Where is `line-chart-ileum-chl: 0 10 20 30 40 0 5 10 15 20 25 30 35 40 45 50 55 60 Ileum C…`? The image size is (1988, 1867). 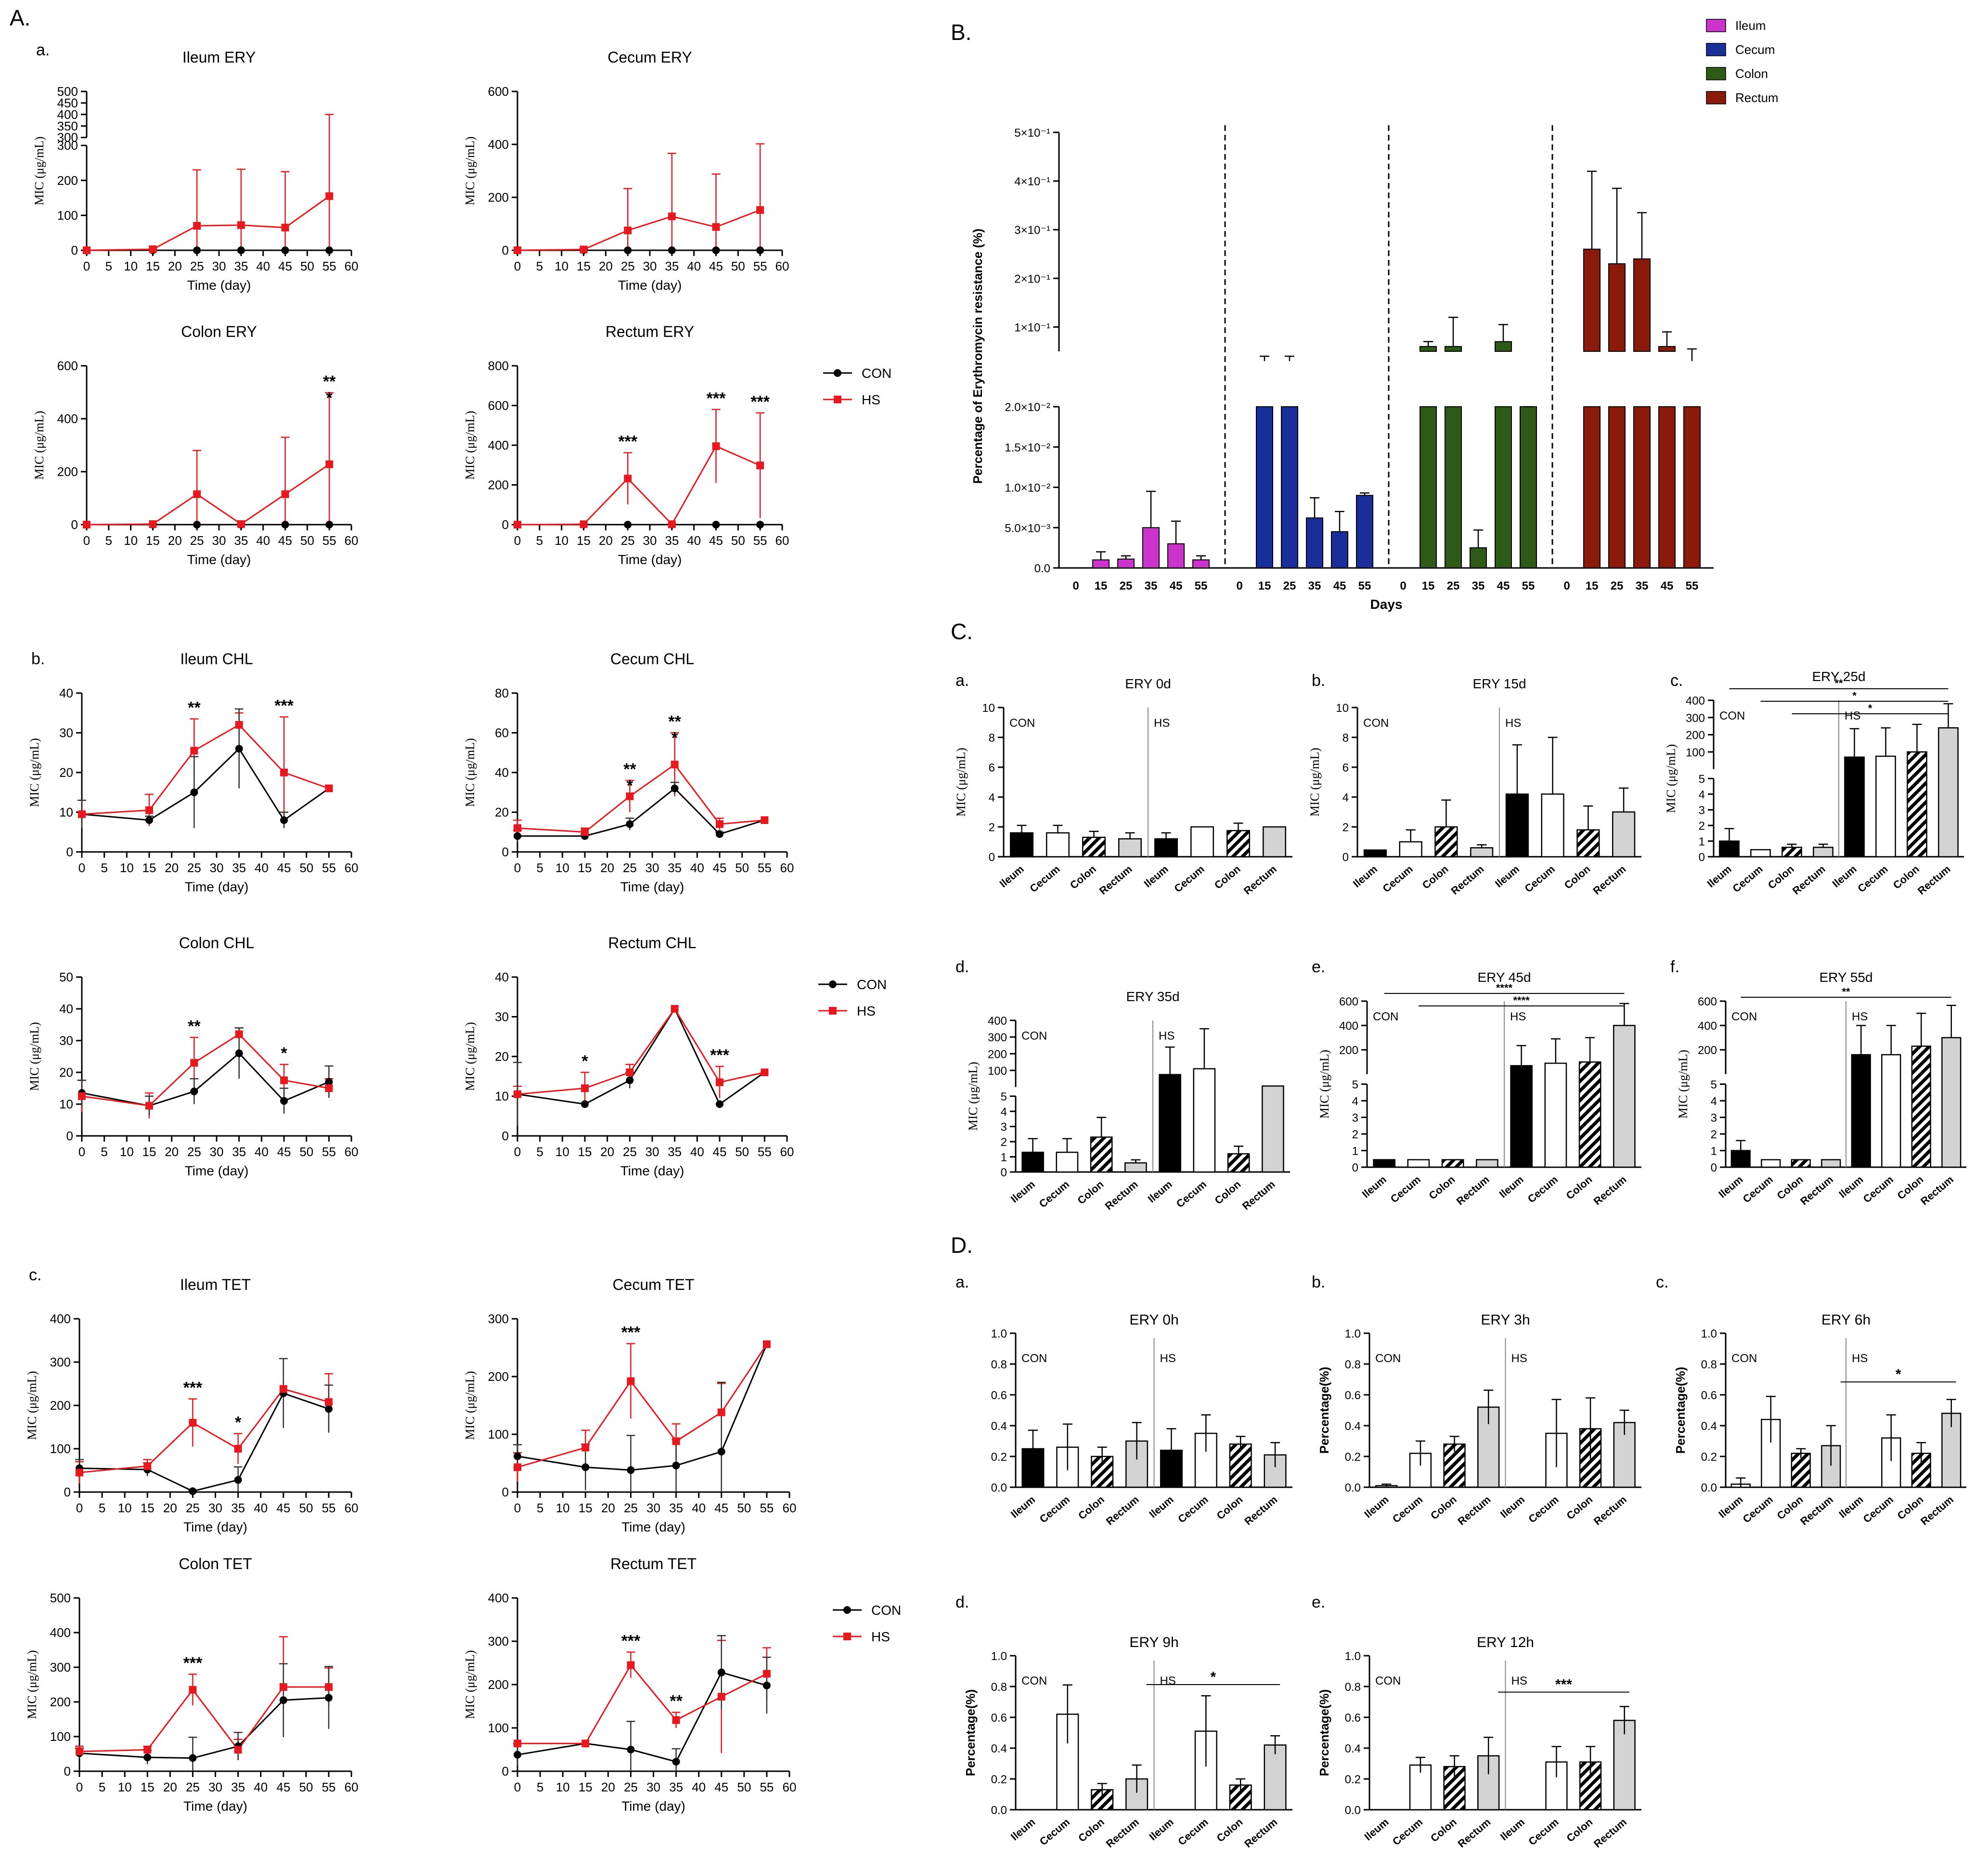
line-chart-ileum-chl: 0 10 20 30 40 0 5 10 15 20 25 30 35 40 45 50 55 60 Ileum C… is located at coordinates (192, 772).